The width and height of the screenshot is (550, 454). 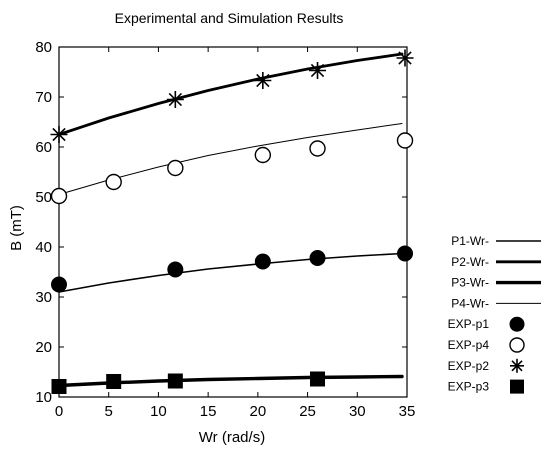 What do you see at coordinates (43, 397) in the screenshot?
I see `y-tick-label-0: 10` at bounding box center [43, 397].